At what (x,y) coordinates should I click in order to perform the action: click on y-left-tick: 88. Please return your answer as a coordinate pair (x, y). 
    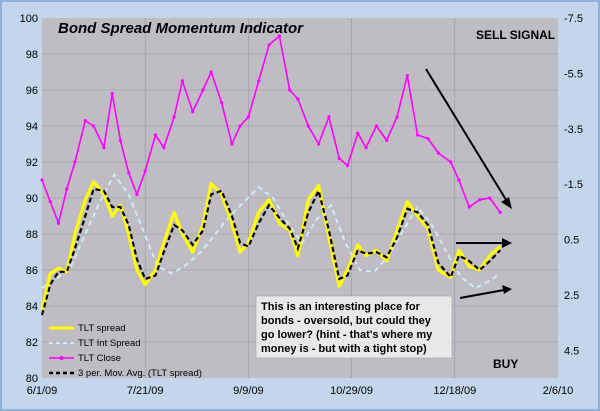
    Looking at the image, I should click on (32, 235).